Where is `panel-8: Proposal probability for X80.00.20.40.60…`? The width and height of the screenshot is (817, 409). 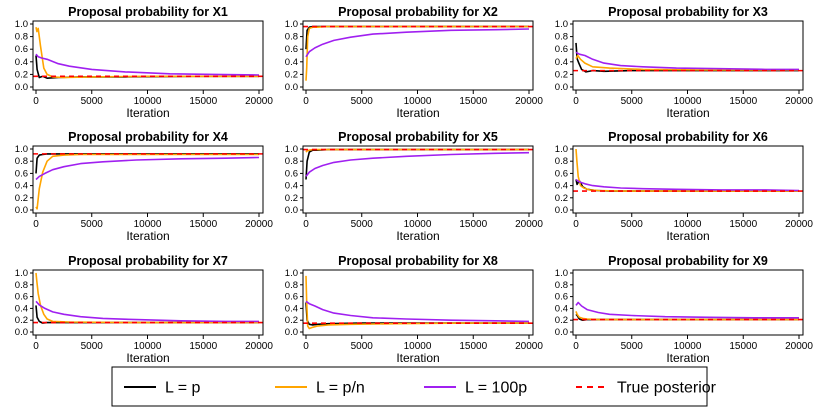 panel-8: Proposal probability for X80.00.20.40.60… is located at coordinates (414, 309).